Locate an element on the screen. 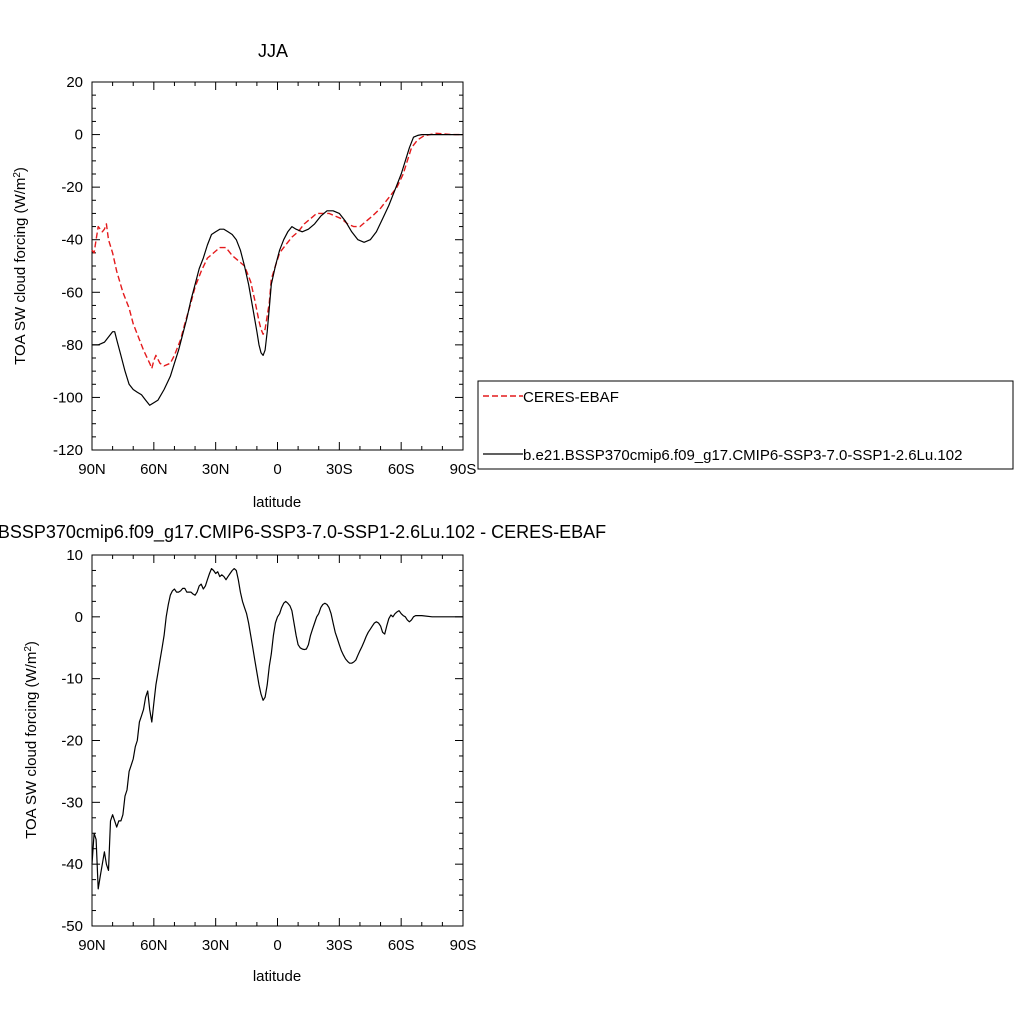  bottom-x-tick-label: 60N is located at coordinates (154, 945).